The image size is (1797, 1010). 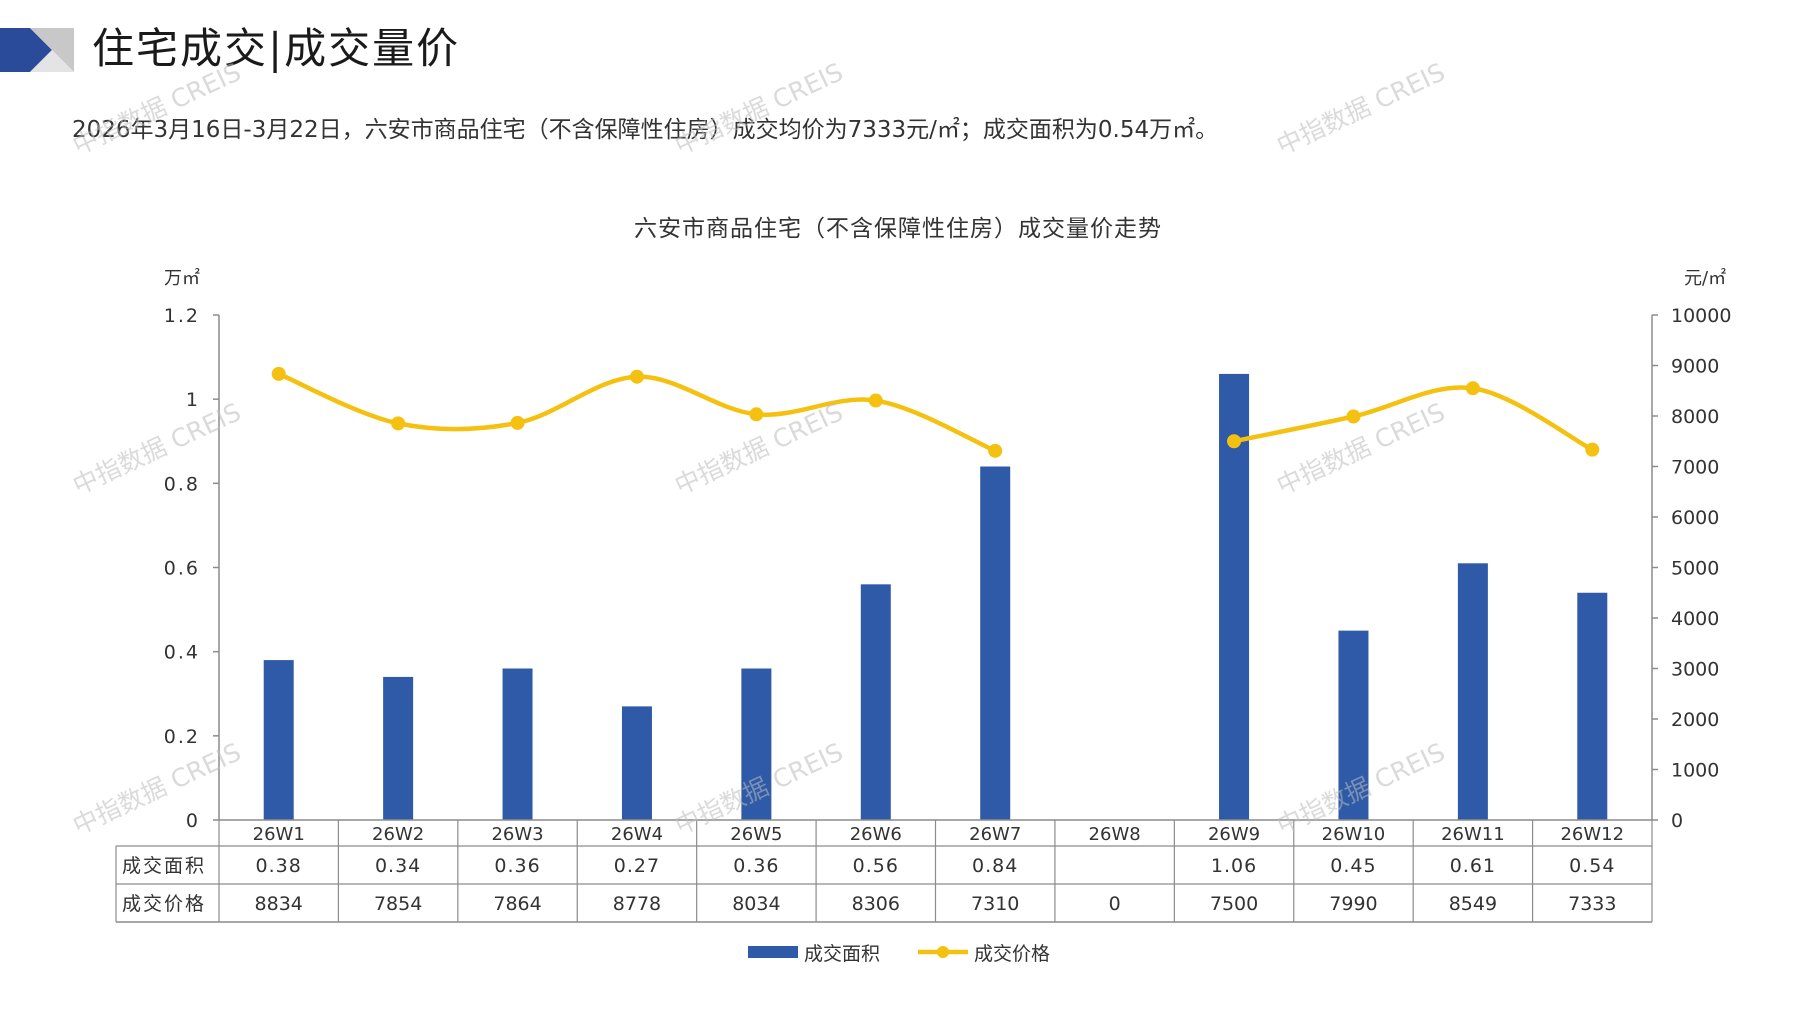 What do you see at coordinates (1695, 720) in the screenshot?
I see `right-tick-label: 2000` at bounding box center [1695, 720].